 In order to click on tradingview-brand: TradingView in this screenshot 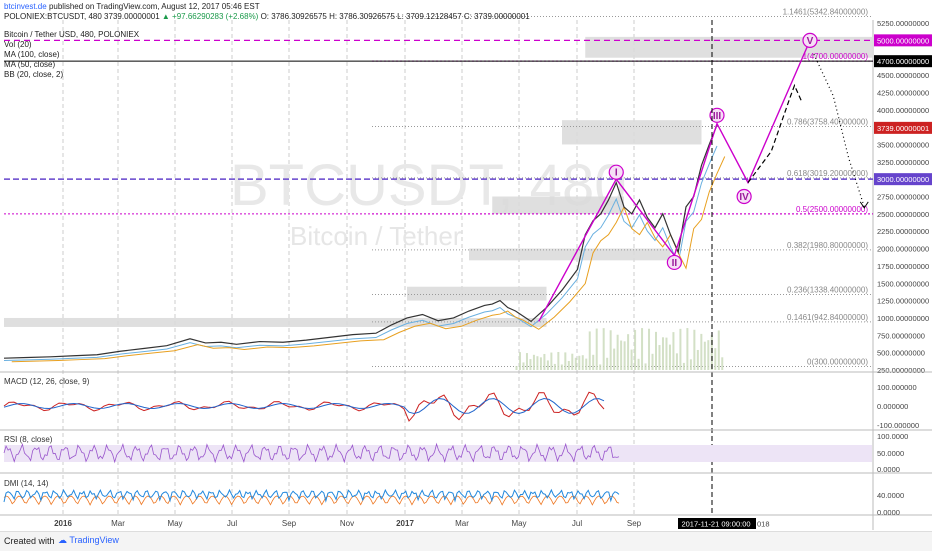, I will do `click(94, 540)`.